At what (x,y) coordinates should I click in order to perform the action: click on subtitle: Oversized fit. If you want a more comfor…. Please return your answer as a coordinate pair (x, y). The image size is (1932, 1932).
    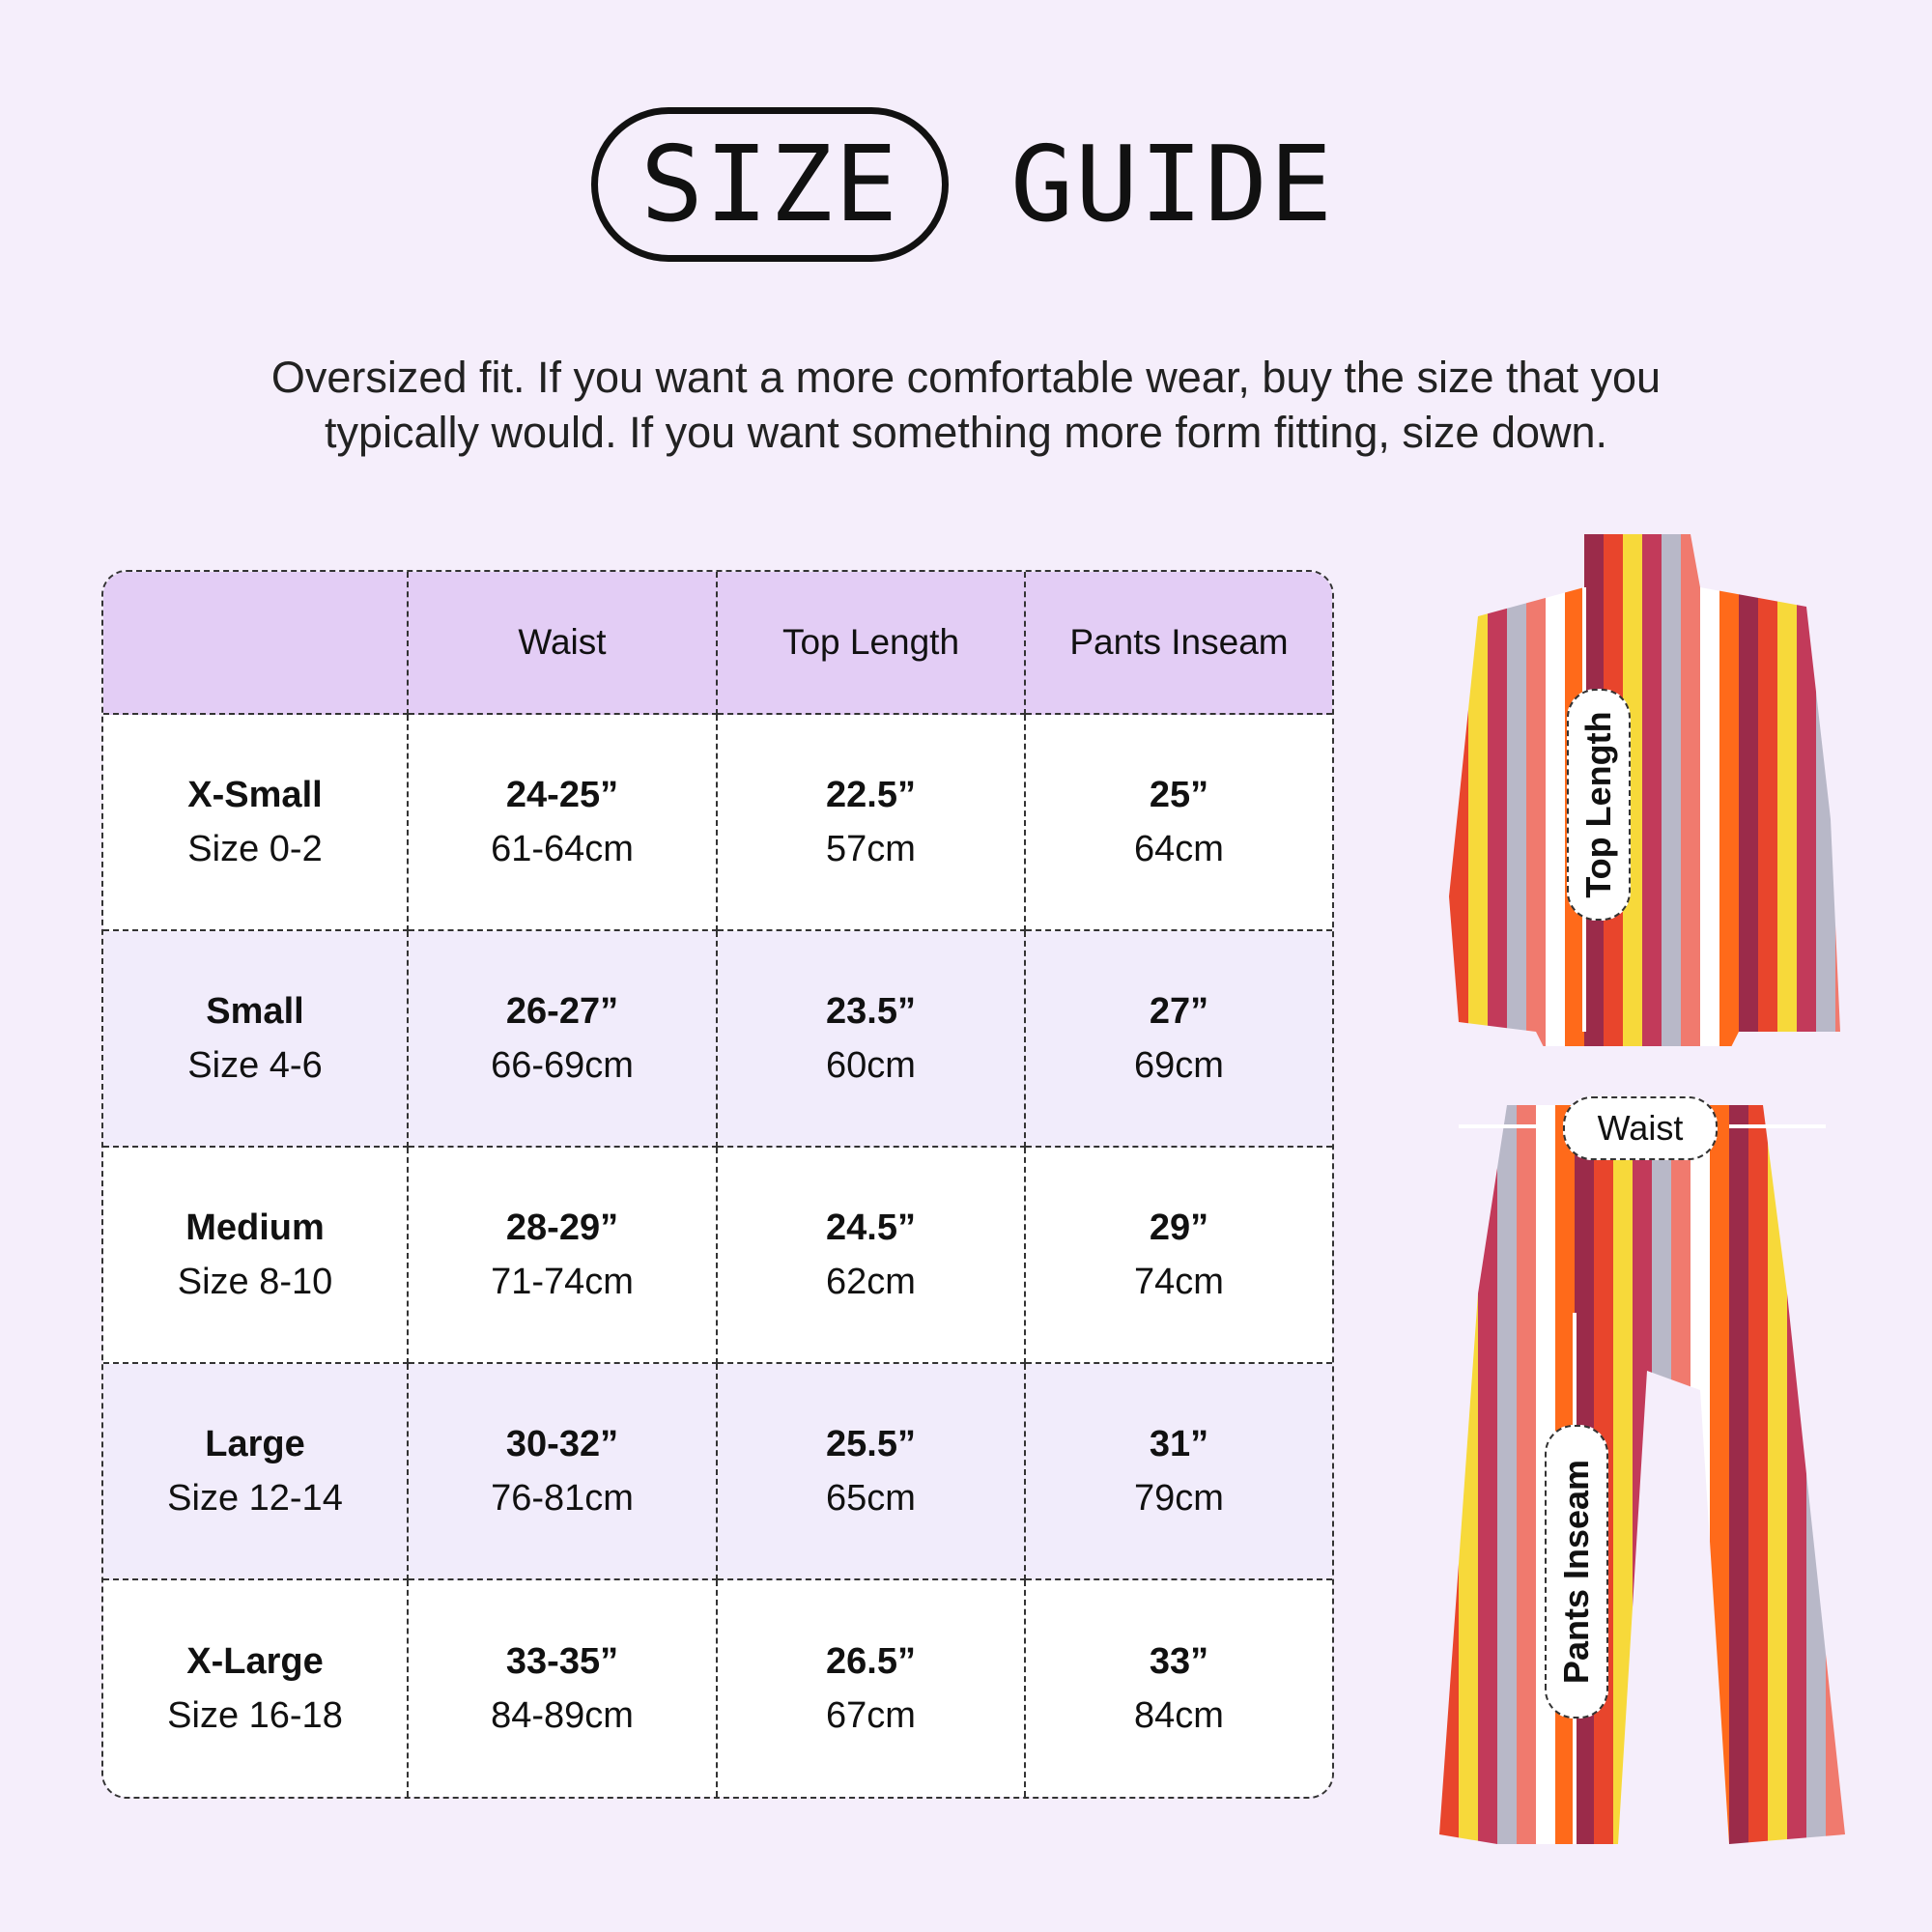
    Looking at the image, I should click on (966, 405).